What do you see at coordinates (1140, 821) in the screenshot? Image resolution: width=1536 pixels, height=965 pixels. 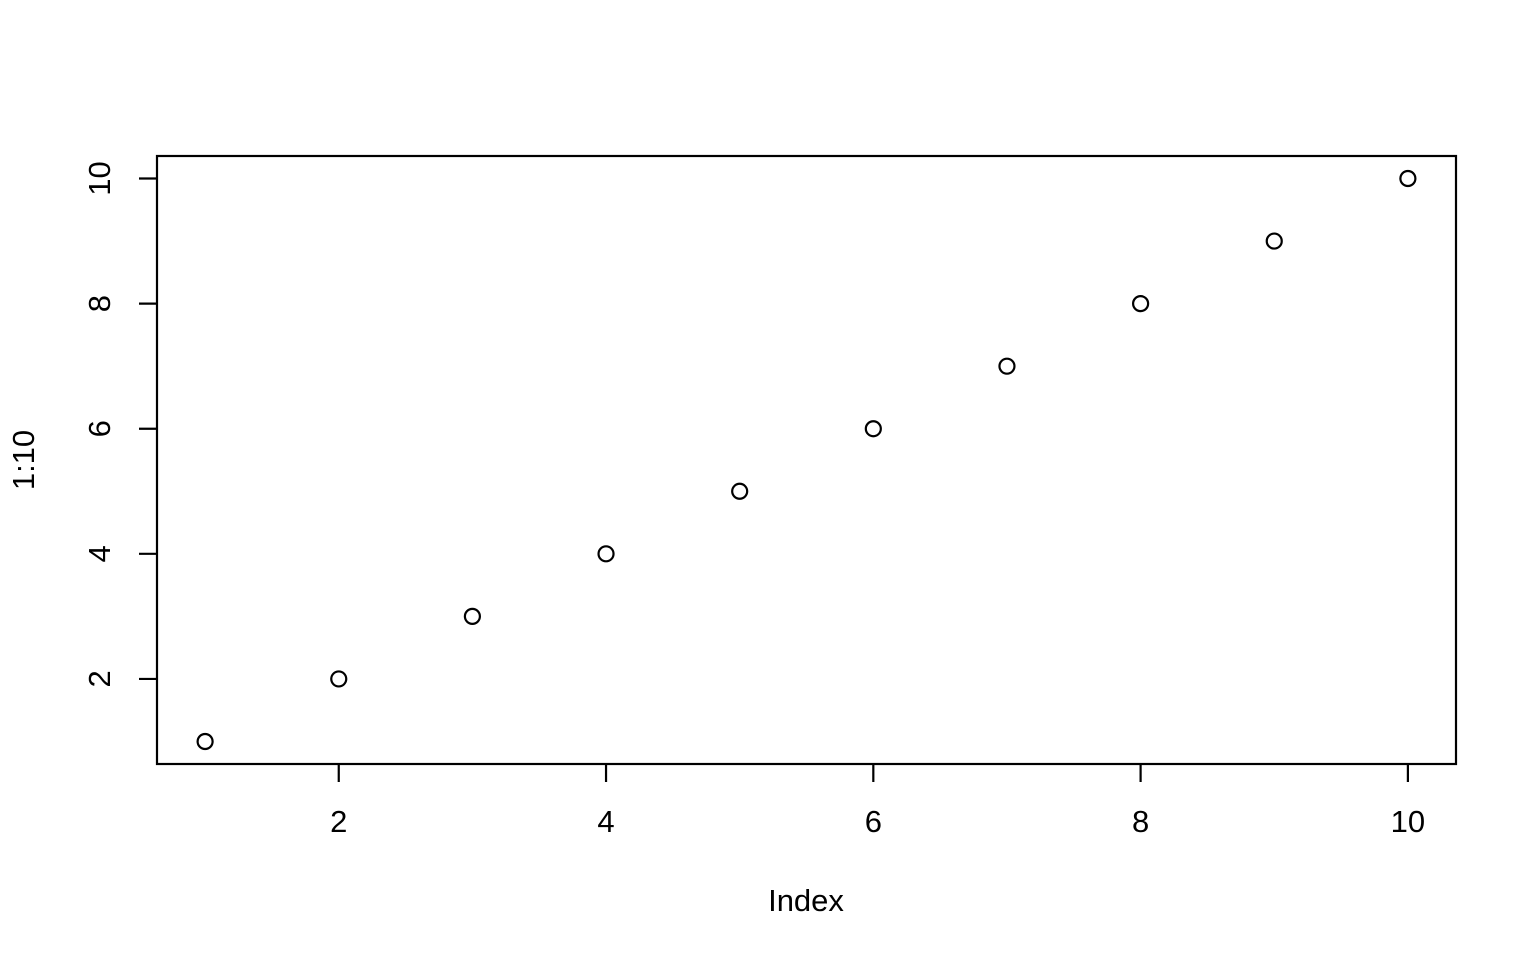 I see `x-tick-label: 8` at bounding box center [1140, 821].